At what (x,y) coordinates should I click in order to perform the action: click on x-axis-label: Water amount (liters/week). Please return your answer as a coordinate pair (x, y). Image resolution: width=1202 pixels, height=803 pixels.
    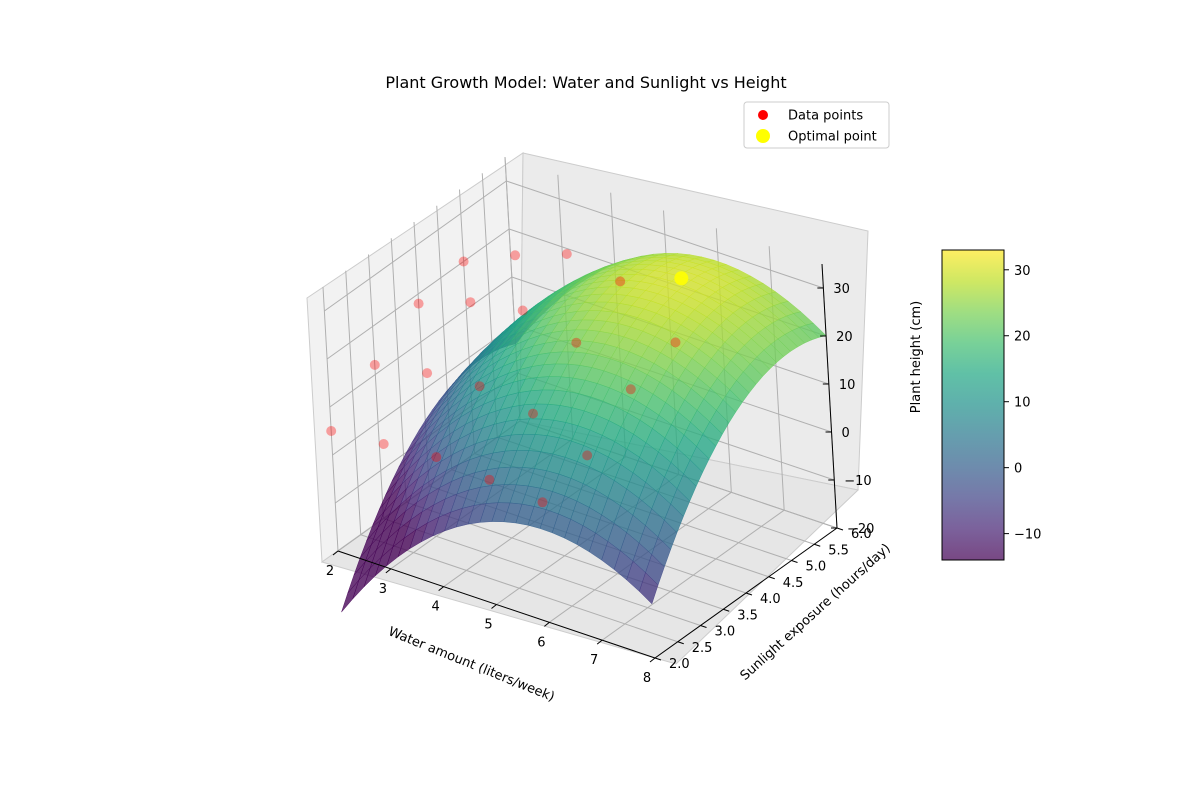
    Looking at the image, I should click on (471, 664).